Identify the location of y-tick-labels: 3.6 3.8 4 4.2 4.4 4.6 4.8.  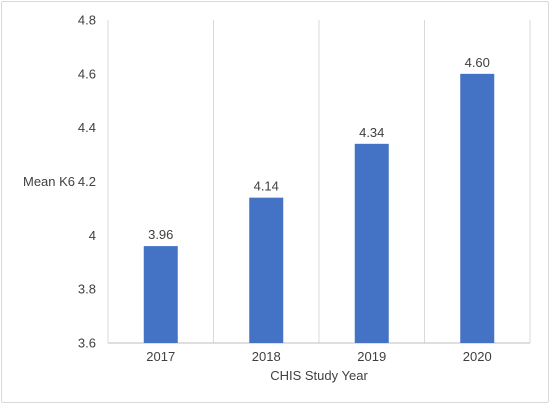
(87, 182).